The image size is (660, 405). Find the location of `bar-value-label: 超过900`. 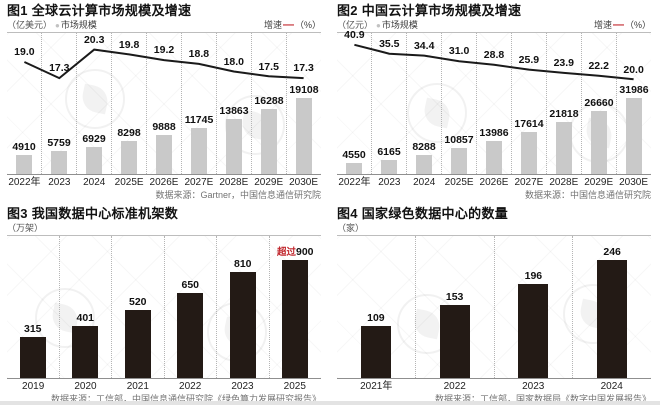

bar-value-label: 超过900 is located at coordinates (295, 252).